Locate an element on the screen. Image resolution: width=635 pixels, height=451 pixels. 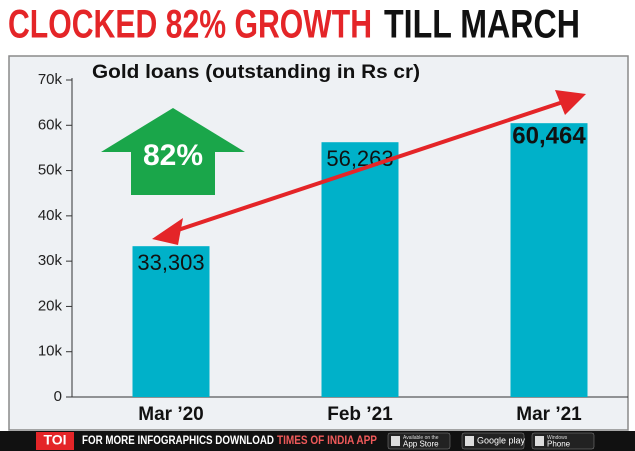
y-tick-label: 20k is located at coordinates (50, 305).